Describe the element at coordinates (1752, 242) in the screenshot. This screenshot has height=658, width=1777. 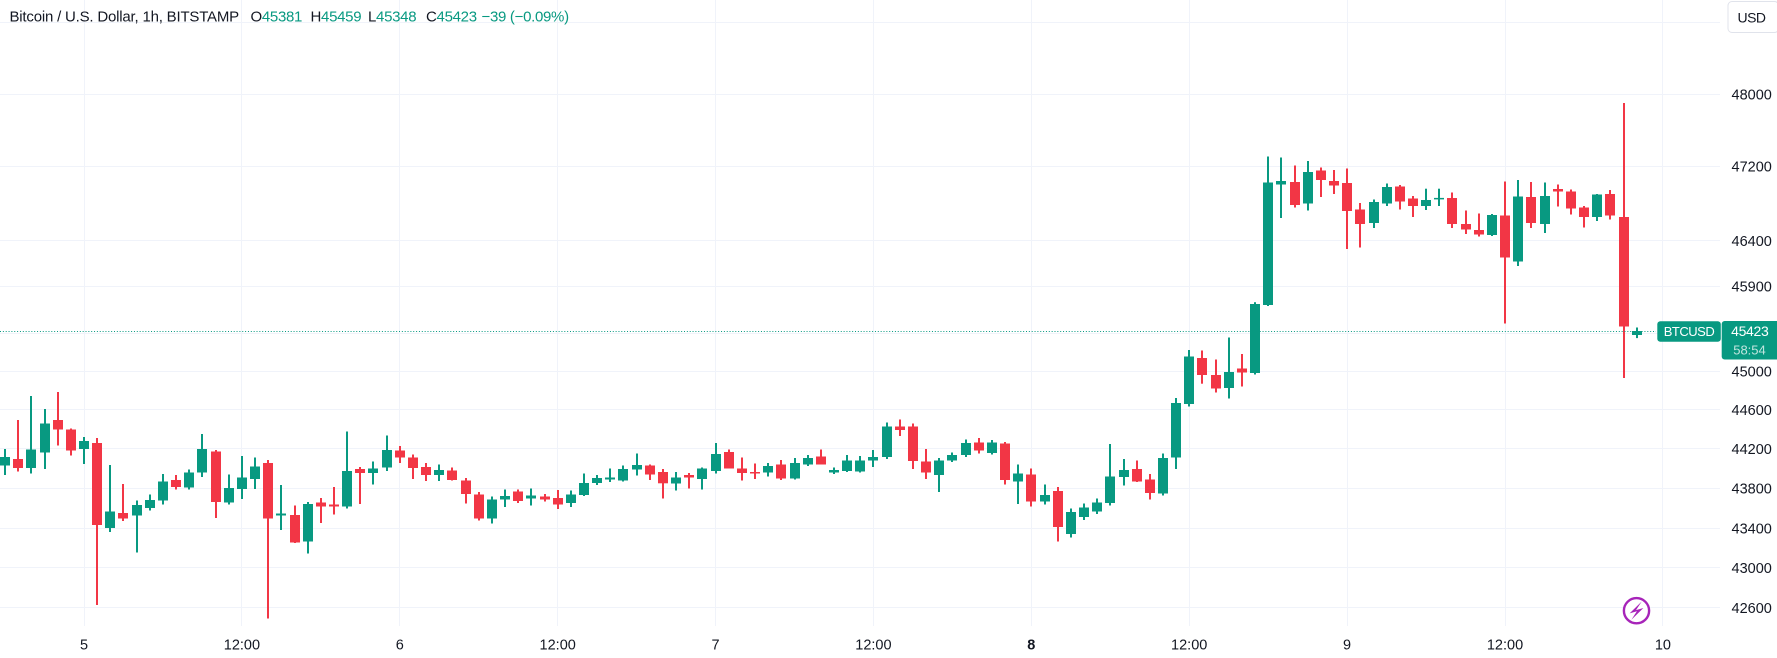
I see `svg-text: 46400` at that location.